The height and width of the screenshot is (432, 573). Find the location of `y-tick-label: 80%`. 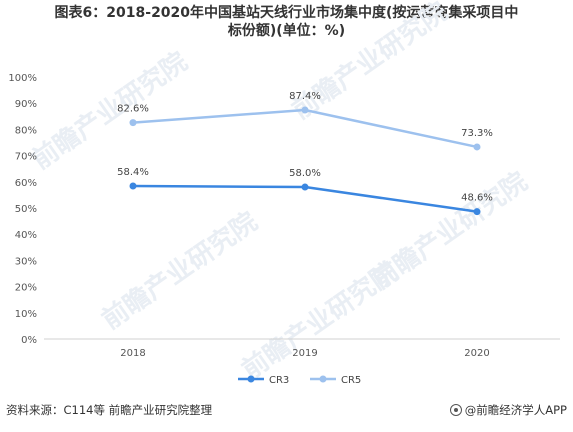

y-tick-label: 80% is located at coordinates (26, 130).